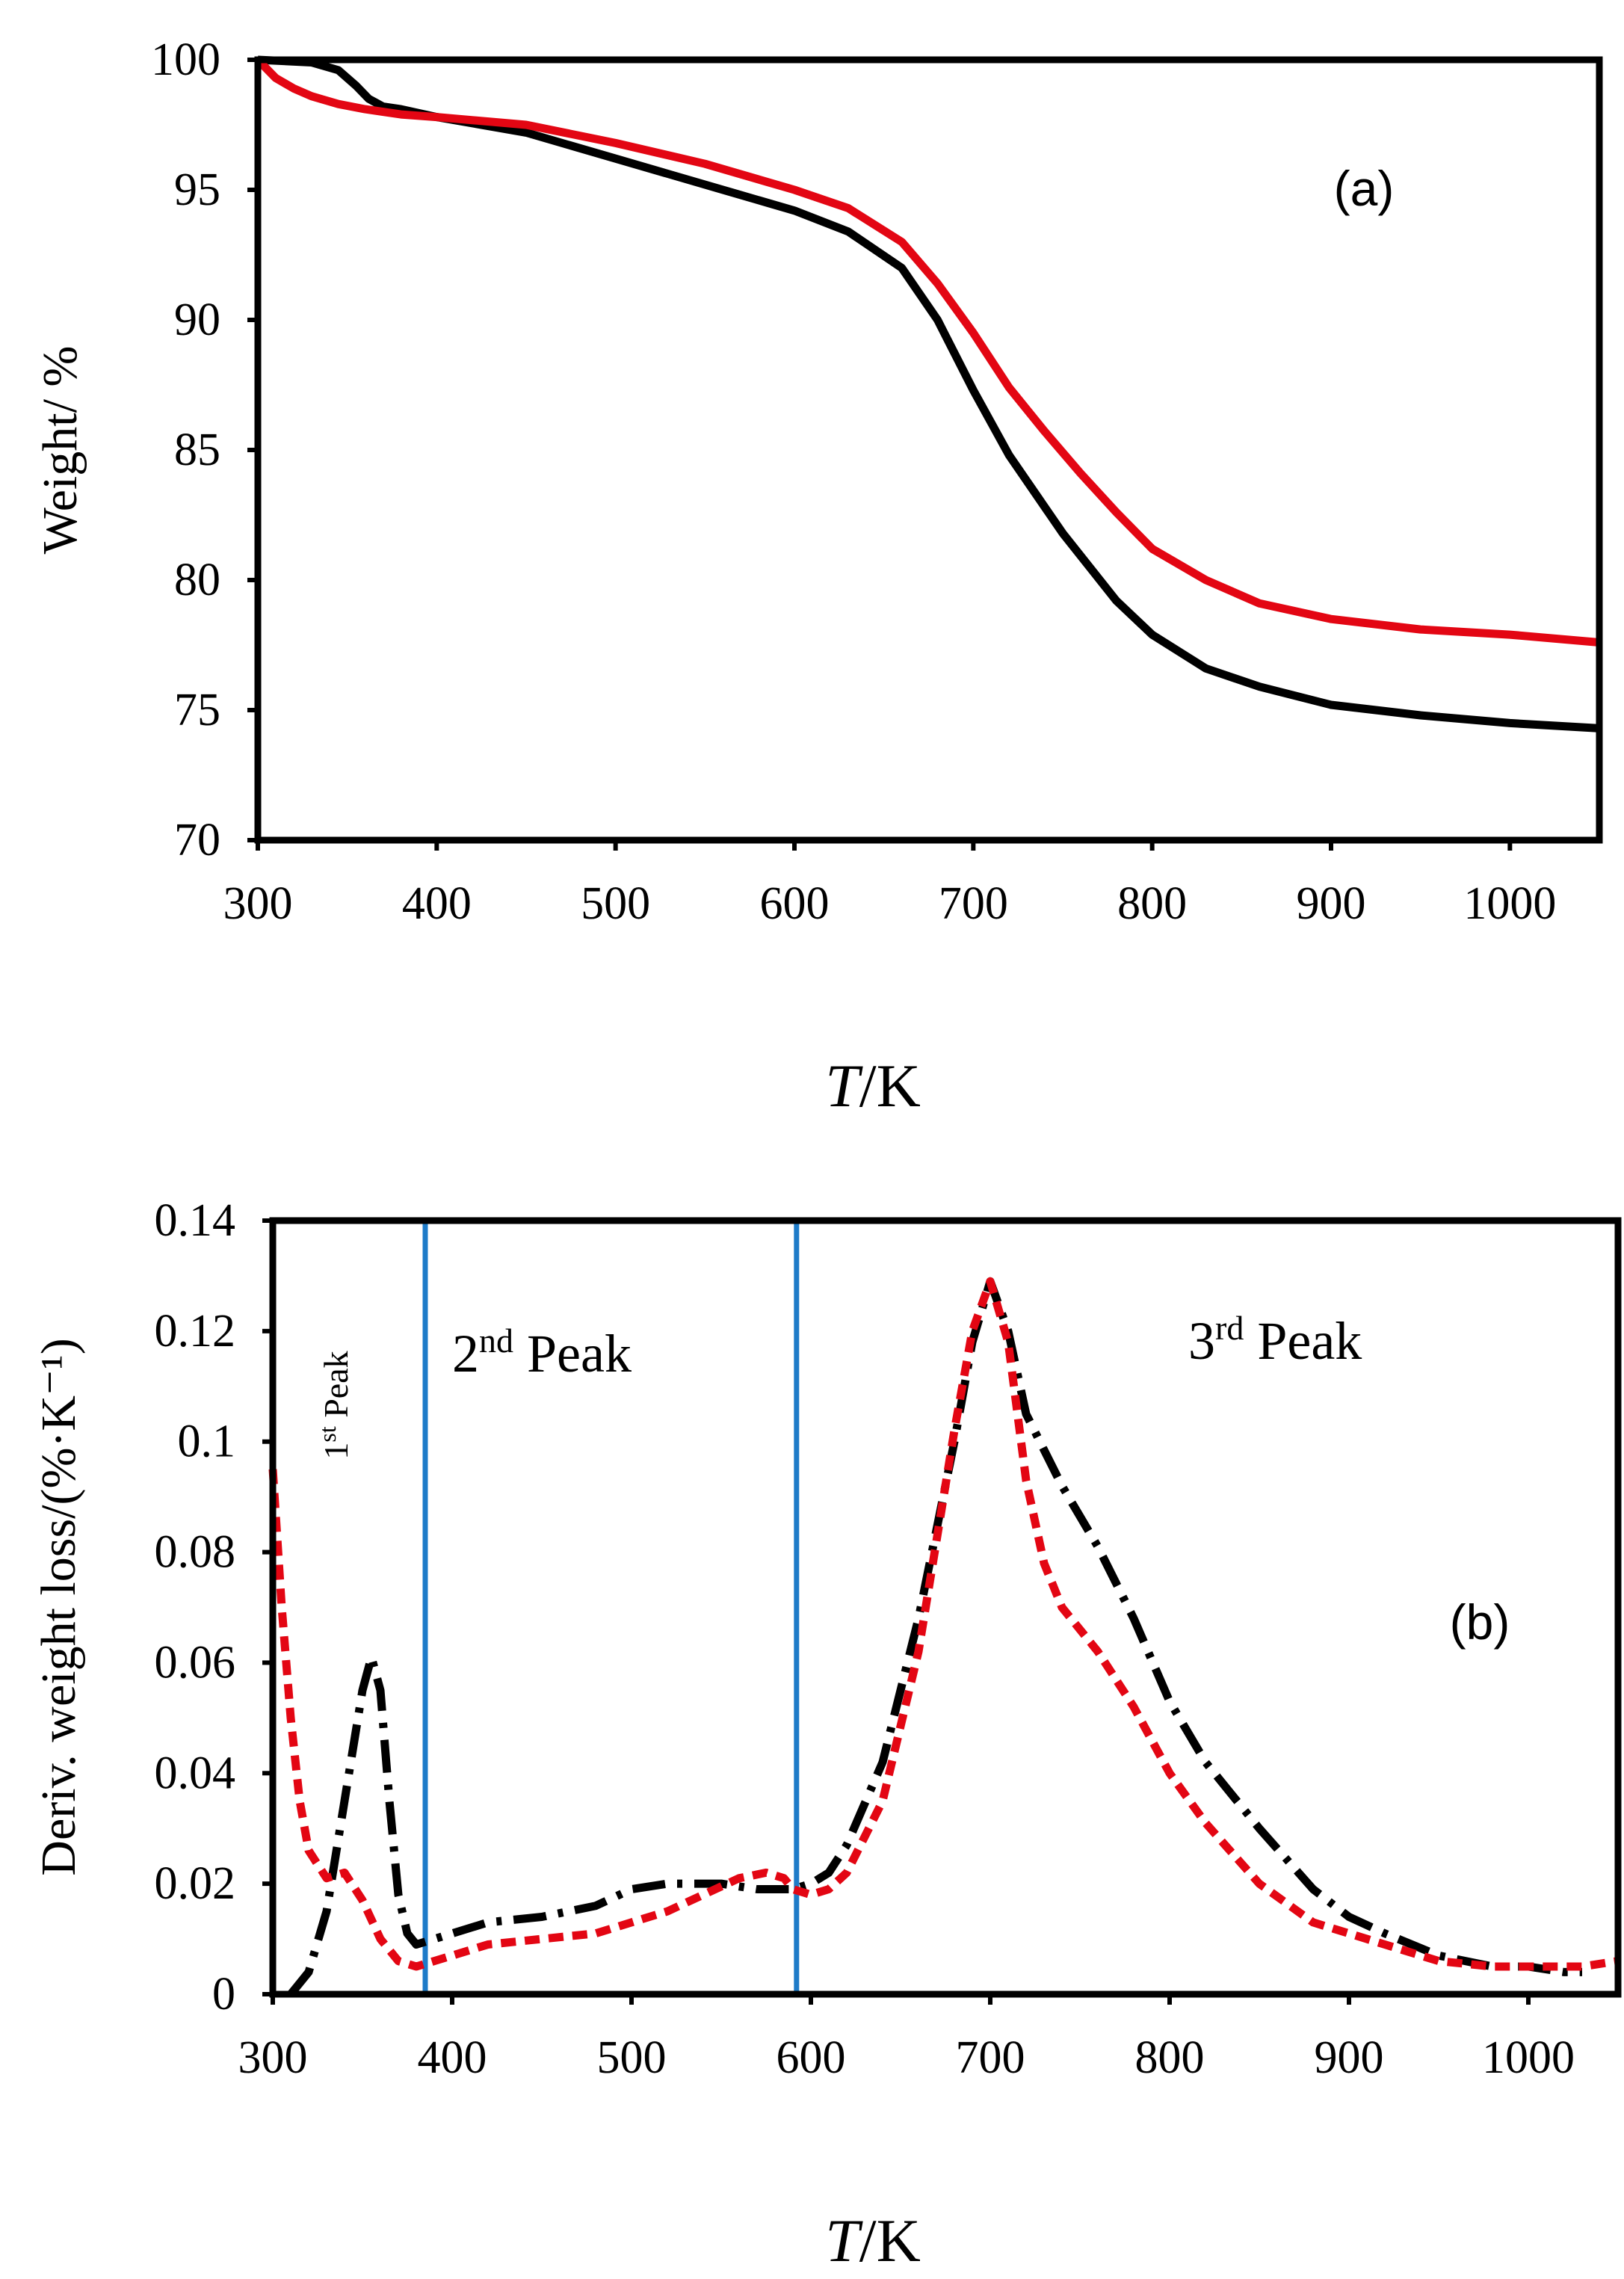 The width and height of the screenshot is (1624, 2279). I want to click on chart-a-y-tick-label: 75, so click(197, 710).